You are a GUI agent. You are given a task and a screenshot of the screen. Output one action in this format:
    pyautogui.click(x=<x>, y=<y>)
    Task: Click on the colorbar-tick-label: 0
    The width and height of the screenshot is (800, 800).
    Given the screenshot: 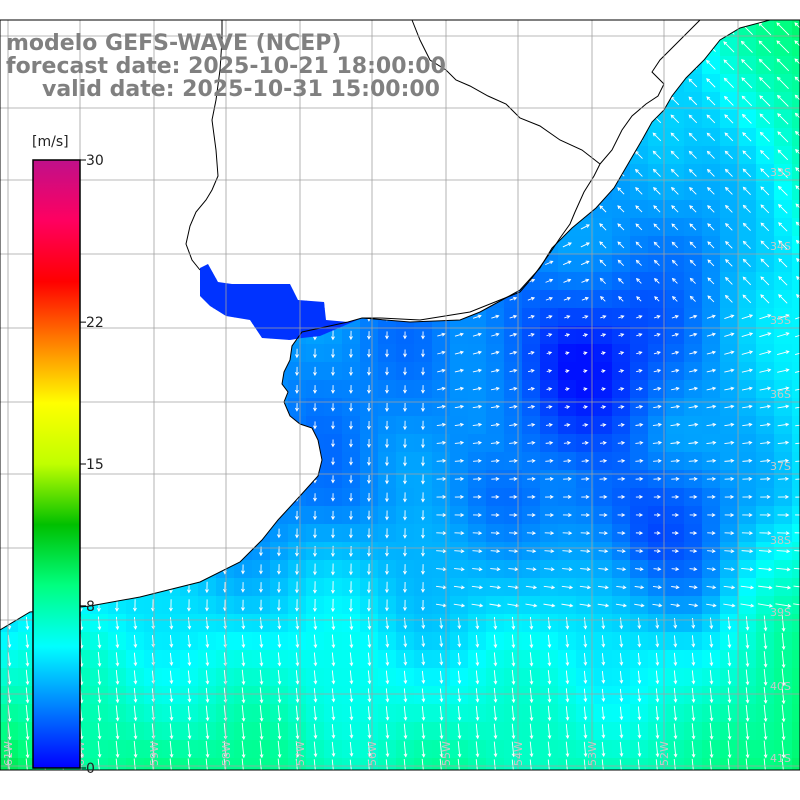 What is the action you would take?
    pyautogui.click(x=90, y=769)
    